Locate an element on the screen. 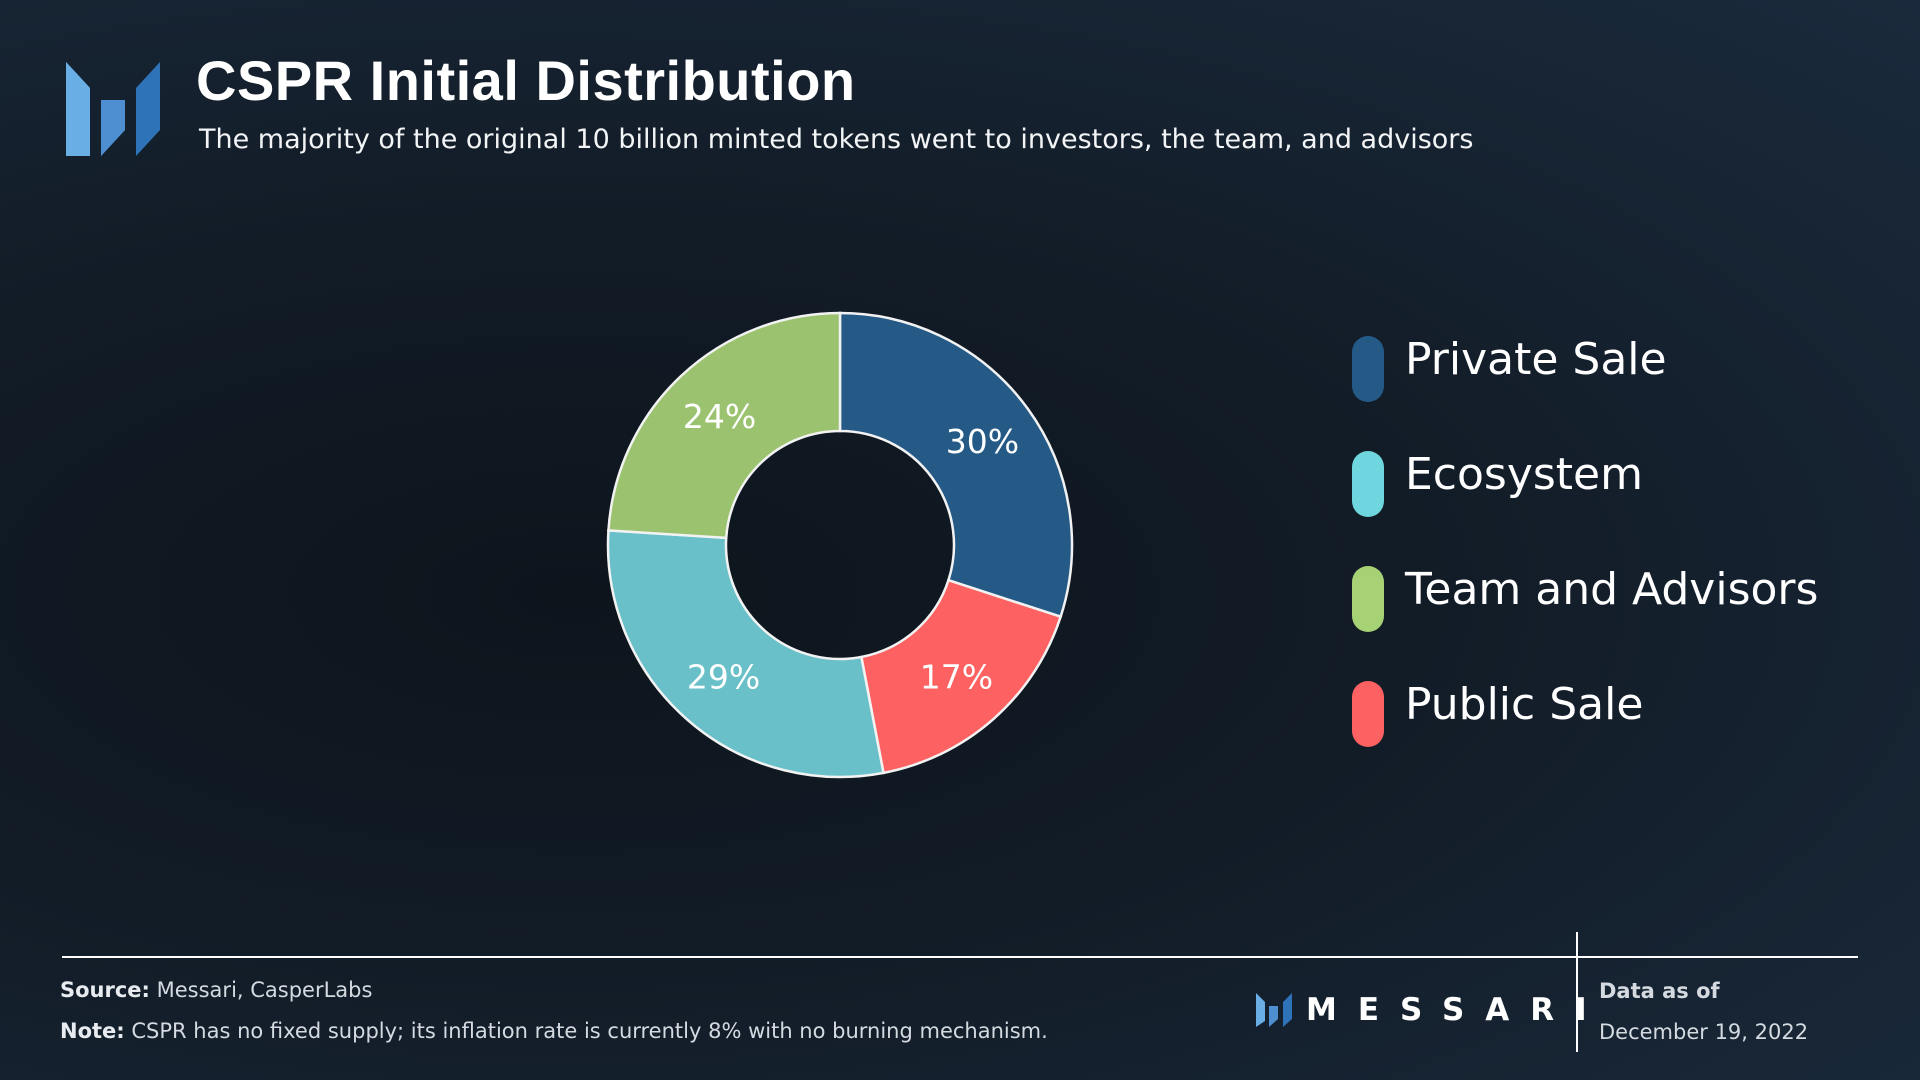  slice-team-and-advisors is located at coordinates (724, 425).